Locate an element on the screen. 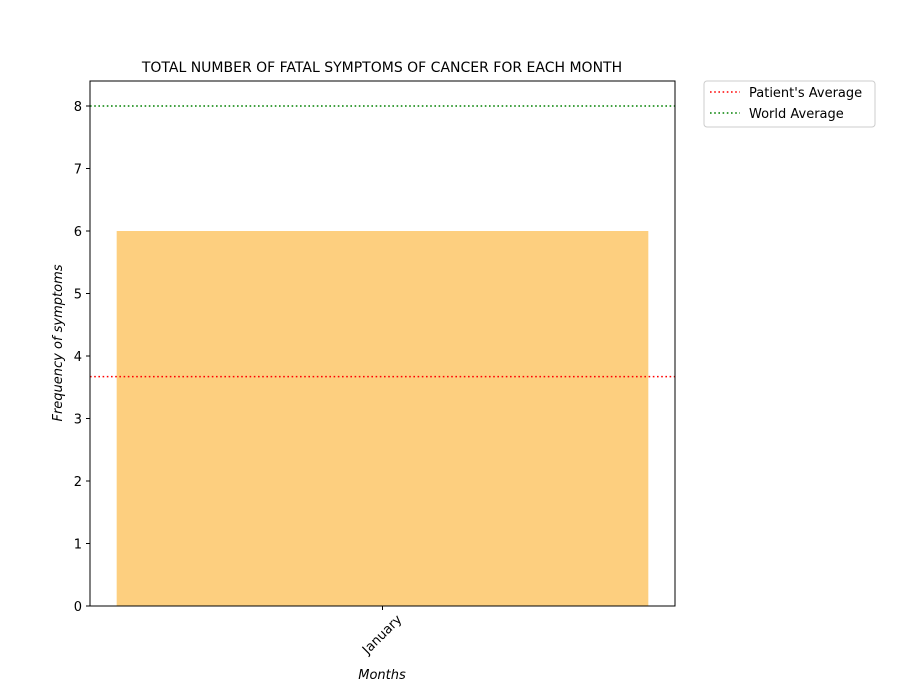 The width and height of the screenshot is (900, 700). legend-frame is located at coordinates (789, 104).